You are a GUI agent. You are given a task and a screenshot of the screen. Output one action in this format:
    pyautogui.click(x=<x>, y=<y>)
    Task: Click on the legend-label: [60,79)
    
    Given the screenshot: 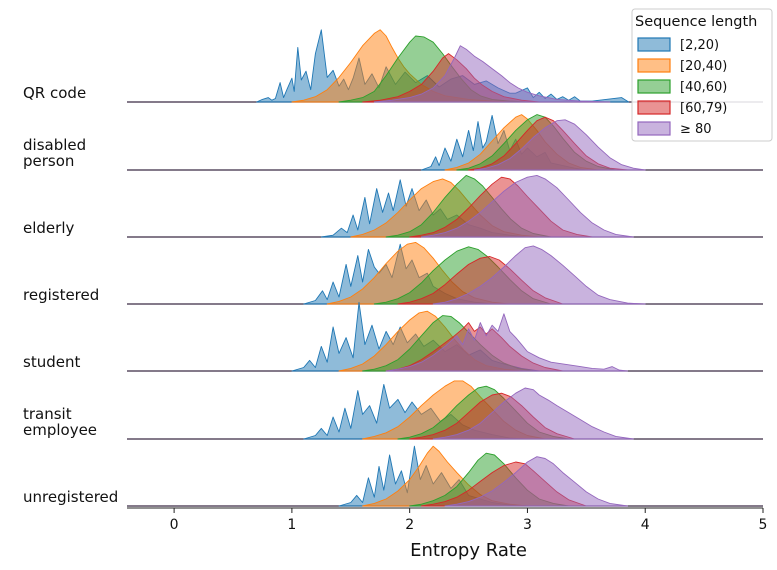 What is the action you would take?
    pyautogui.click(x=703, y=108)
    